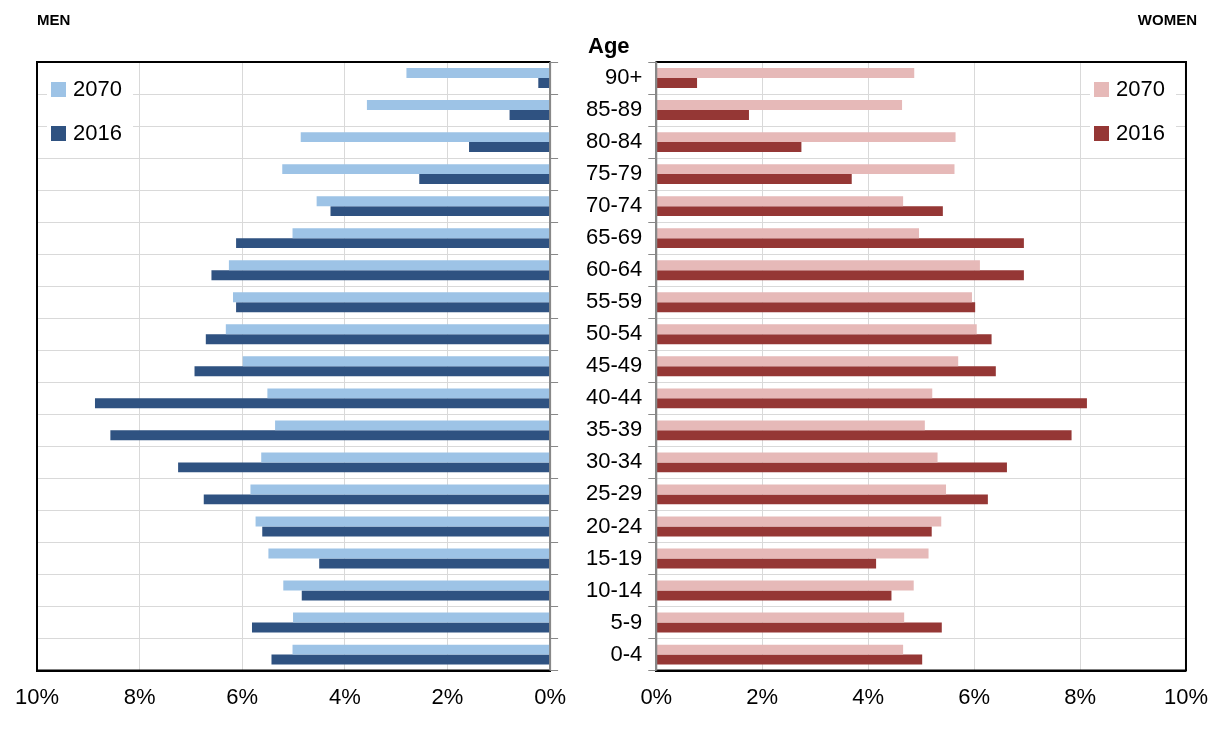 The image size is (1222, 729). I want to click on y-tick-label: 70-74, so click(614, 205).